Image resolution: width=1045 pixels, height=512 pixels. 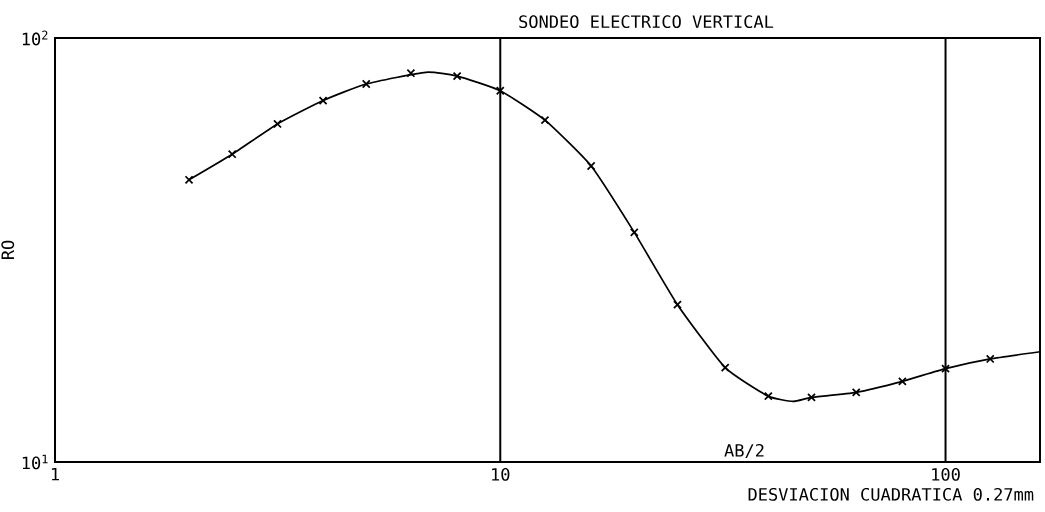 What do you see at coordinates (8, 250) in the screenshot?
I see `y-axis-title: RO` at bounding box center [8, 250].